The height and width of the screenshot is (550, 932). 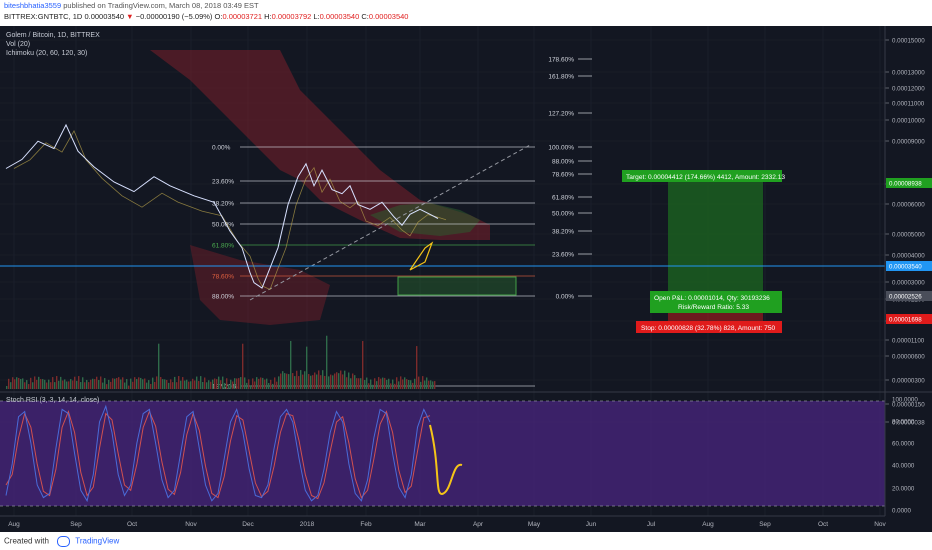 I want to click on rr-label: Risk/Reward Ratio: 5.33, so click(x=713, y=307).